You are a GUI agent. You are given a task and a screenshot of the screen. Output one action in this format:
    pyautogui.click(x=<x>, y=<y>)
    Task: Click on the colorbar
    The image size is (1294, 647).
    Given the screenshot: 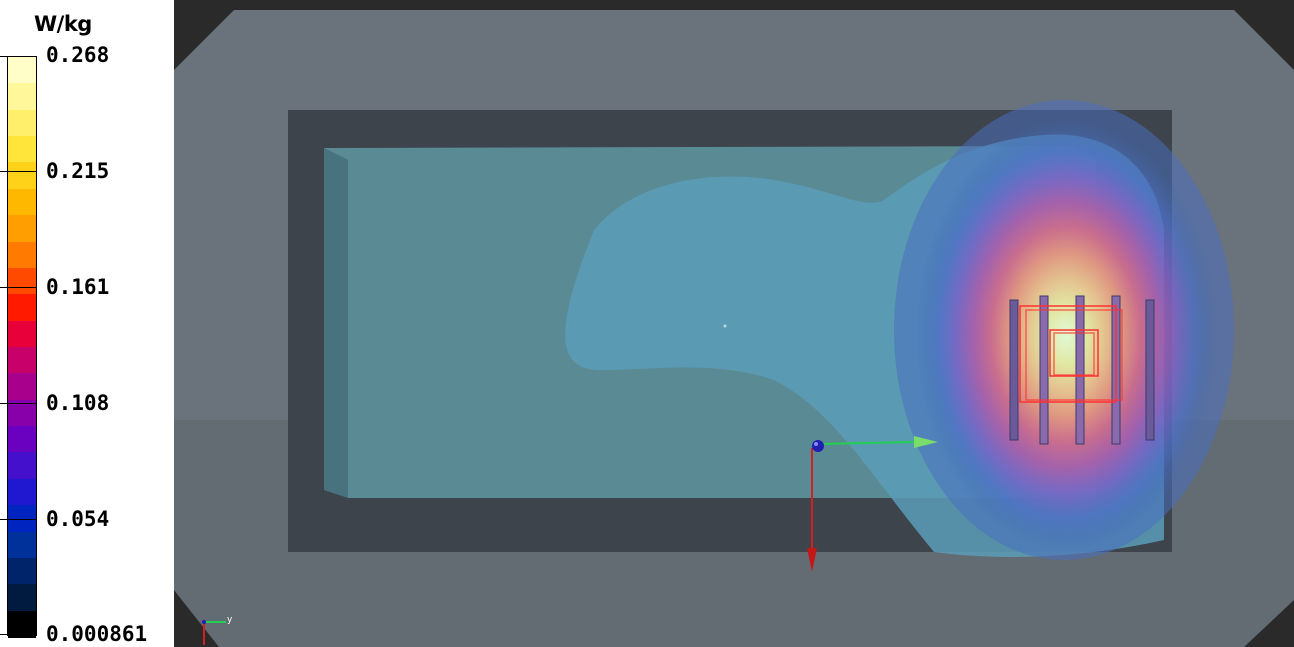 What is the action you would take?
    pyautogui.click(x=22, y=347)
    